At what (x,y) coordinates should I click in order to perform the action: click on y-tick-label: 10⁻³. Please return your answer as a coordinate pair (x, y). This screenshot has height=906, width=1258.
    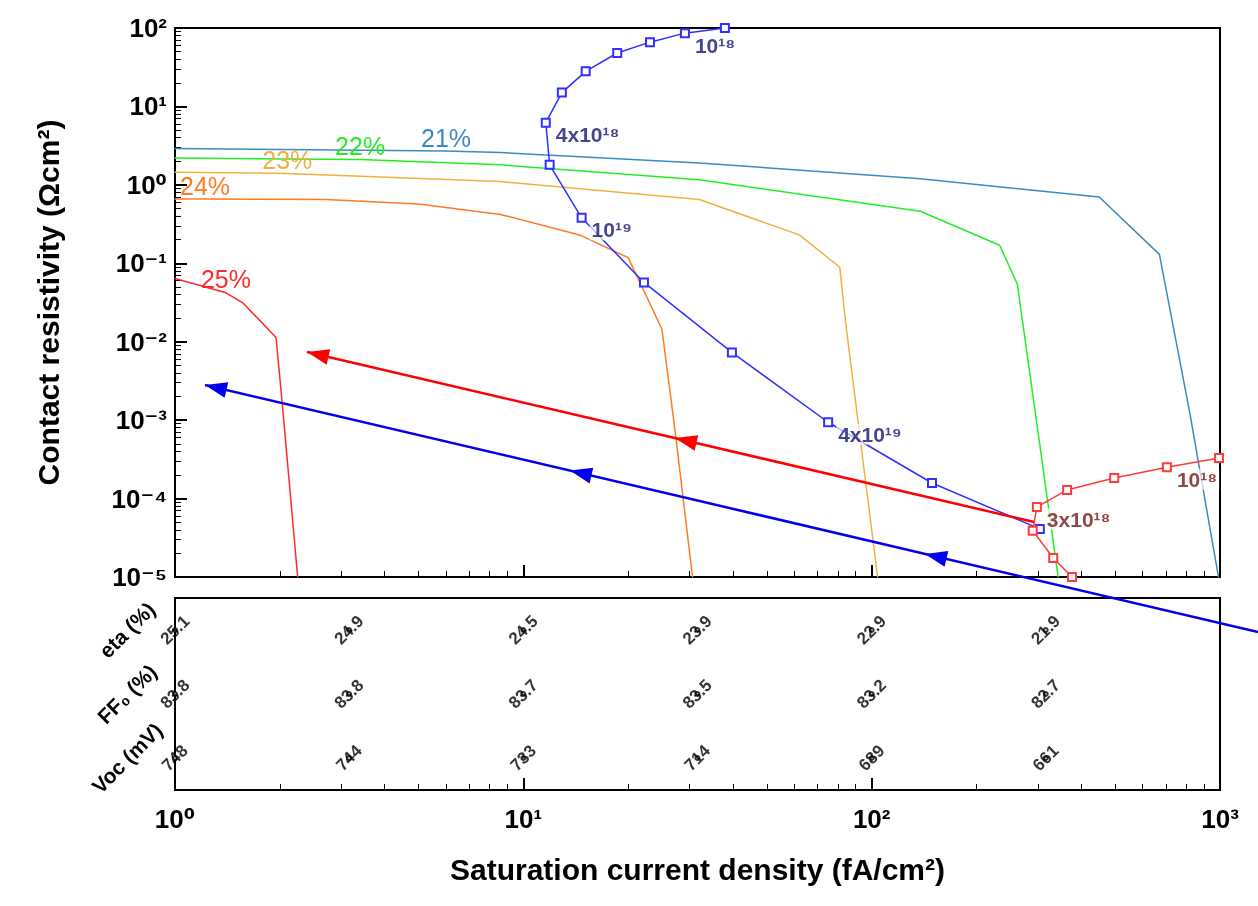
    Looking at the image, I should click on (141, 420).